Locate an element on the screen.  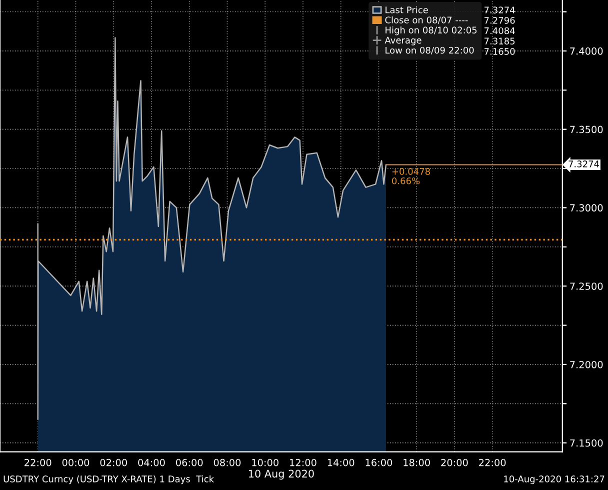
annotation: Low on 08/09 22:00 is located at coordinates (430, 50).